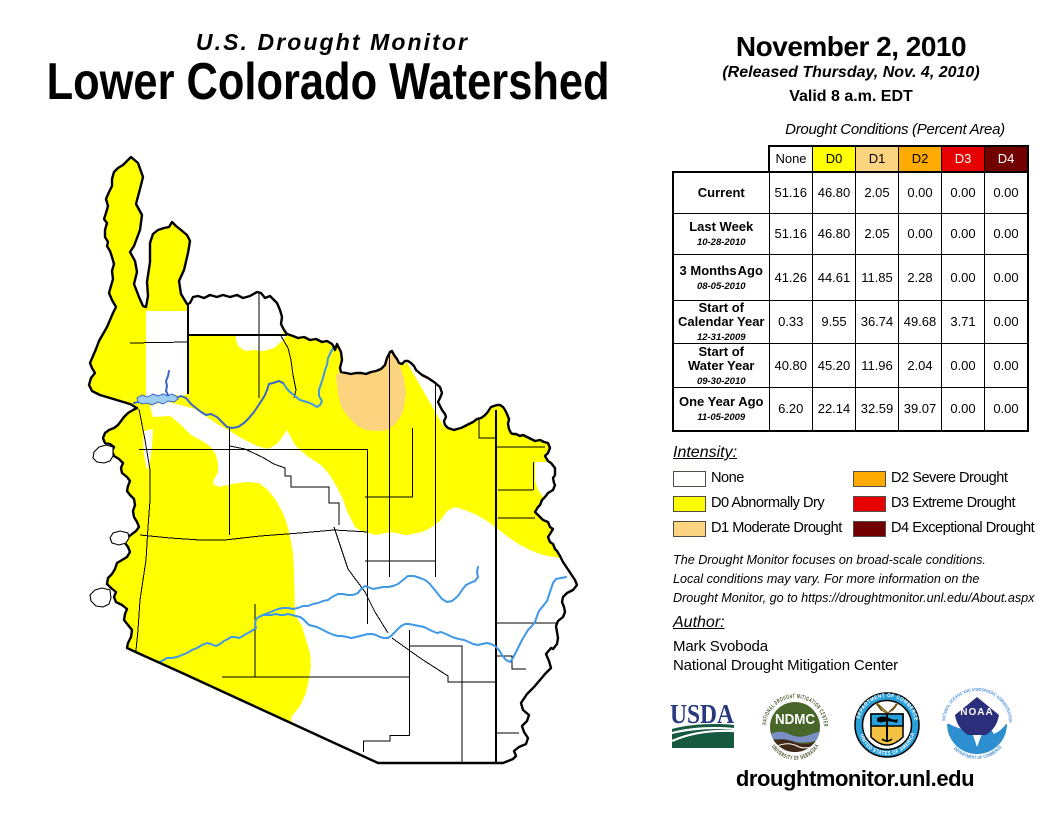 This screenshot has width=1056, height=816. What do you see at coordinates (702, 714) in the screenshot?
I see `svg-text: USDA` at bounding box center [702, 714].